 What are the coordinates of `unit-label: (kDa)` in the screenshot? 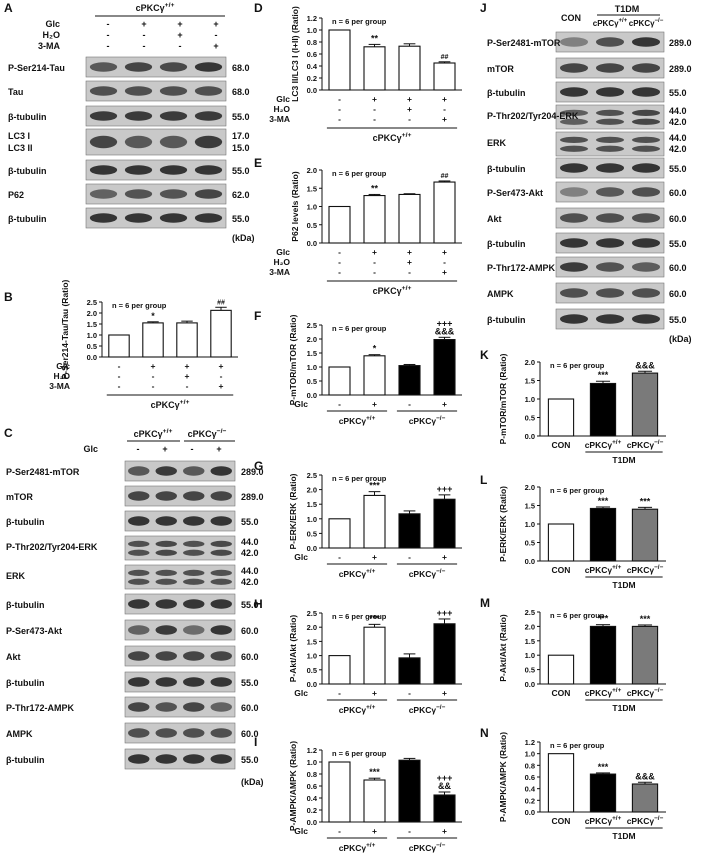 It's located at (680, 339).